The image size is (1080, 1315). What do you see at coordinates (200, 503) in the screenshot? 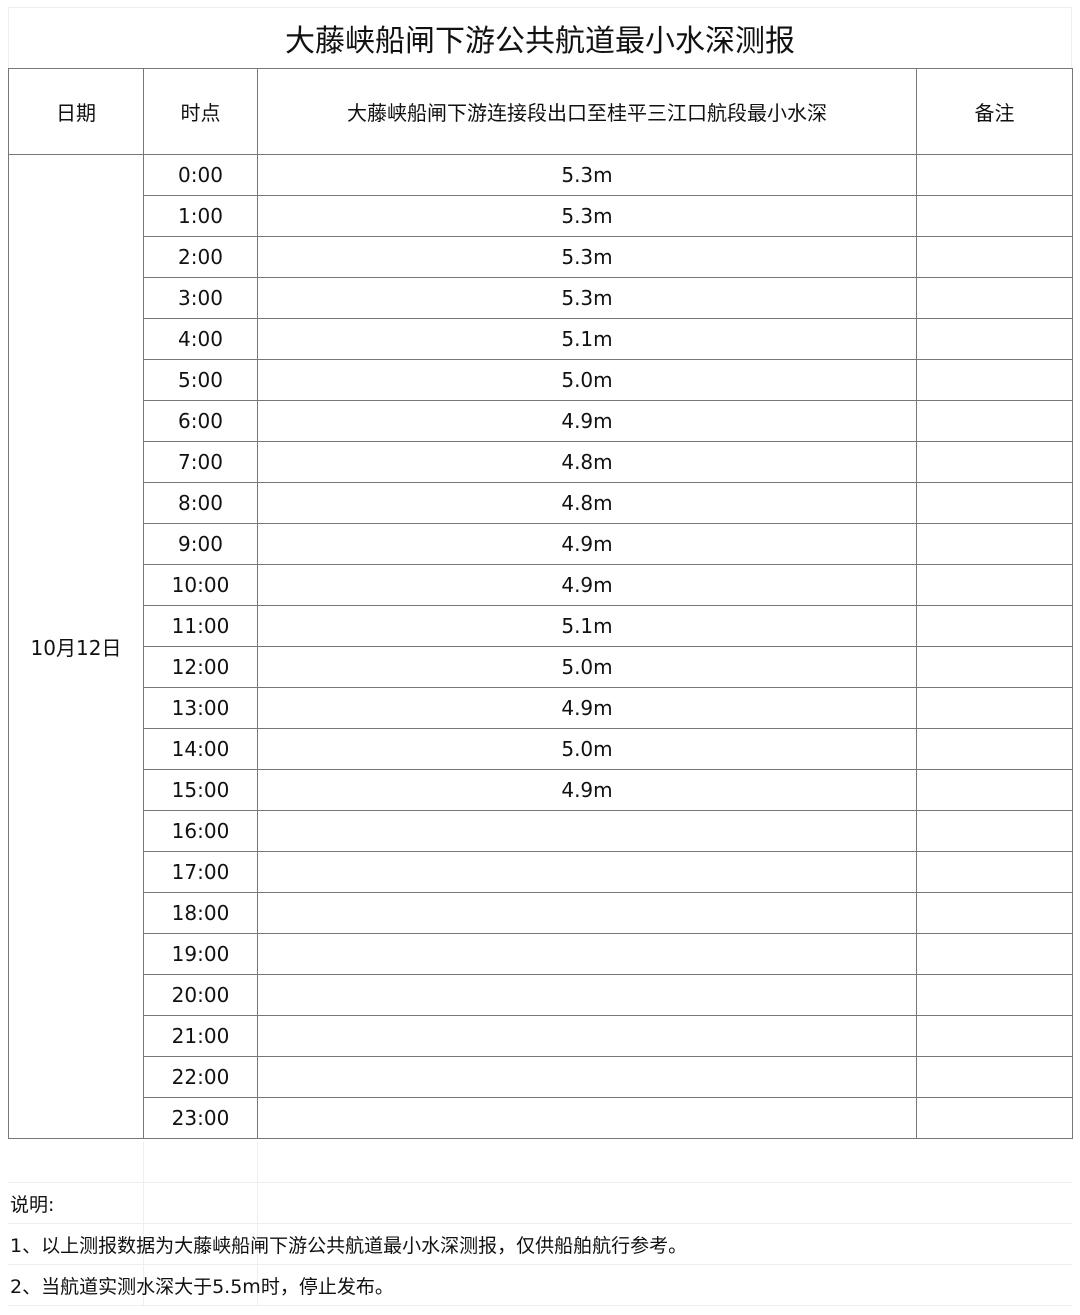
I see `time-cell: 8:00` at bounding box center [200, 503].